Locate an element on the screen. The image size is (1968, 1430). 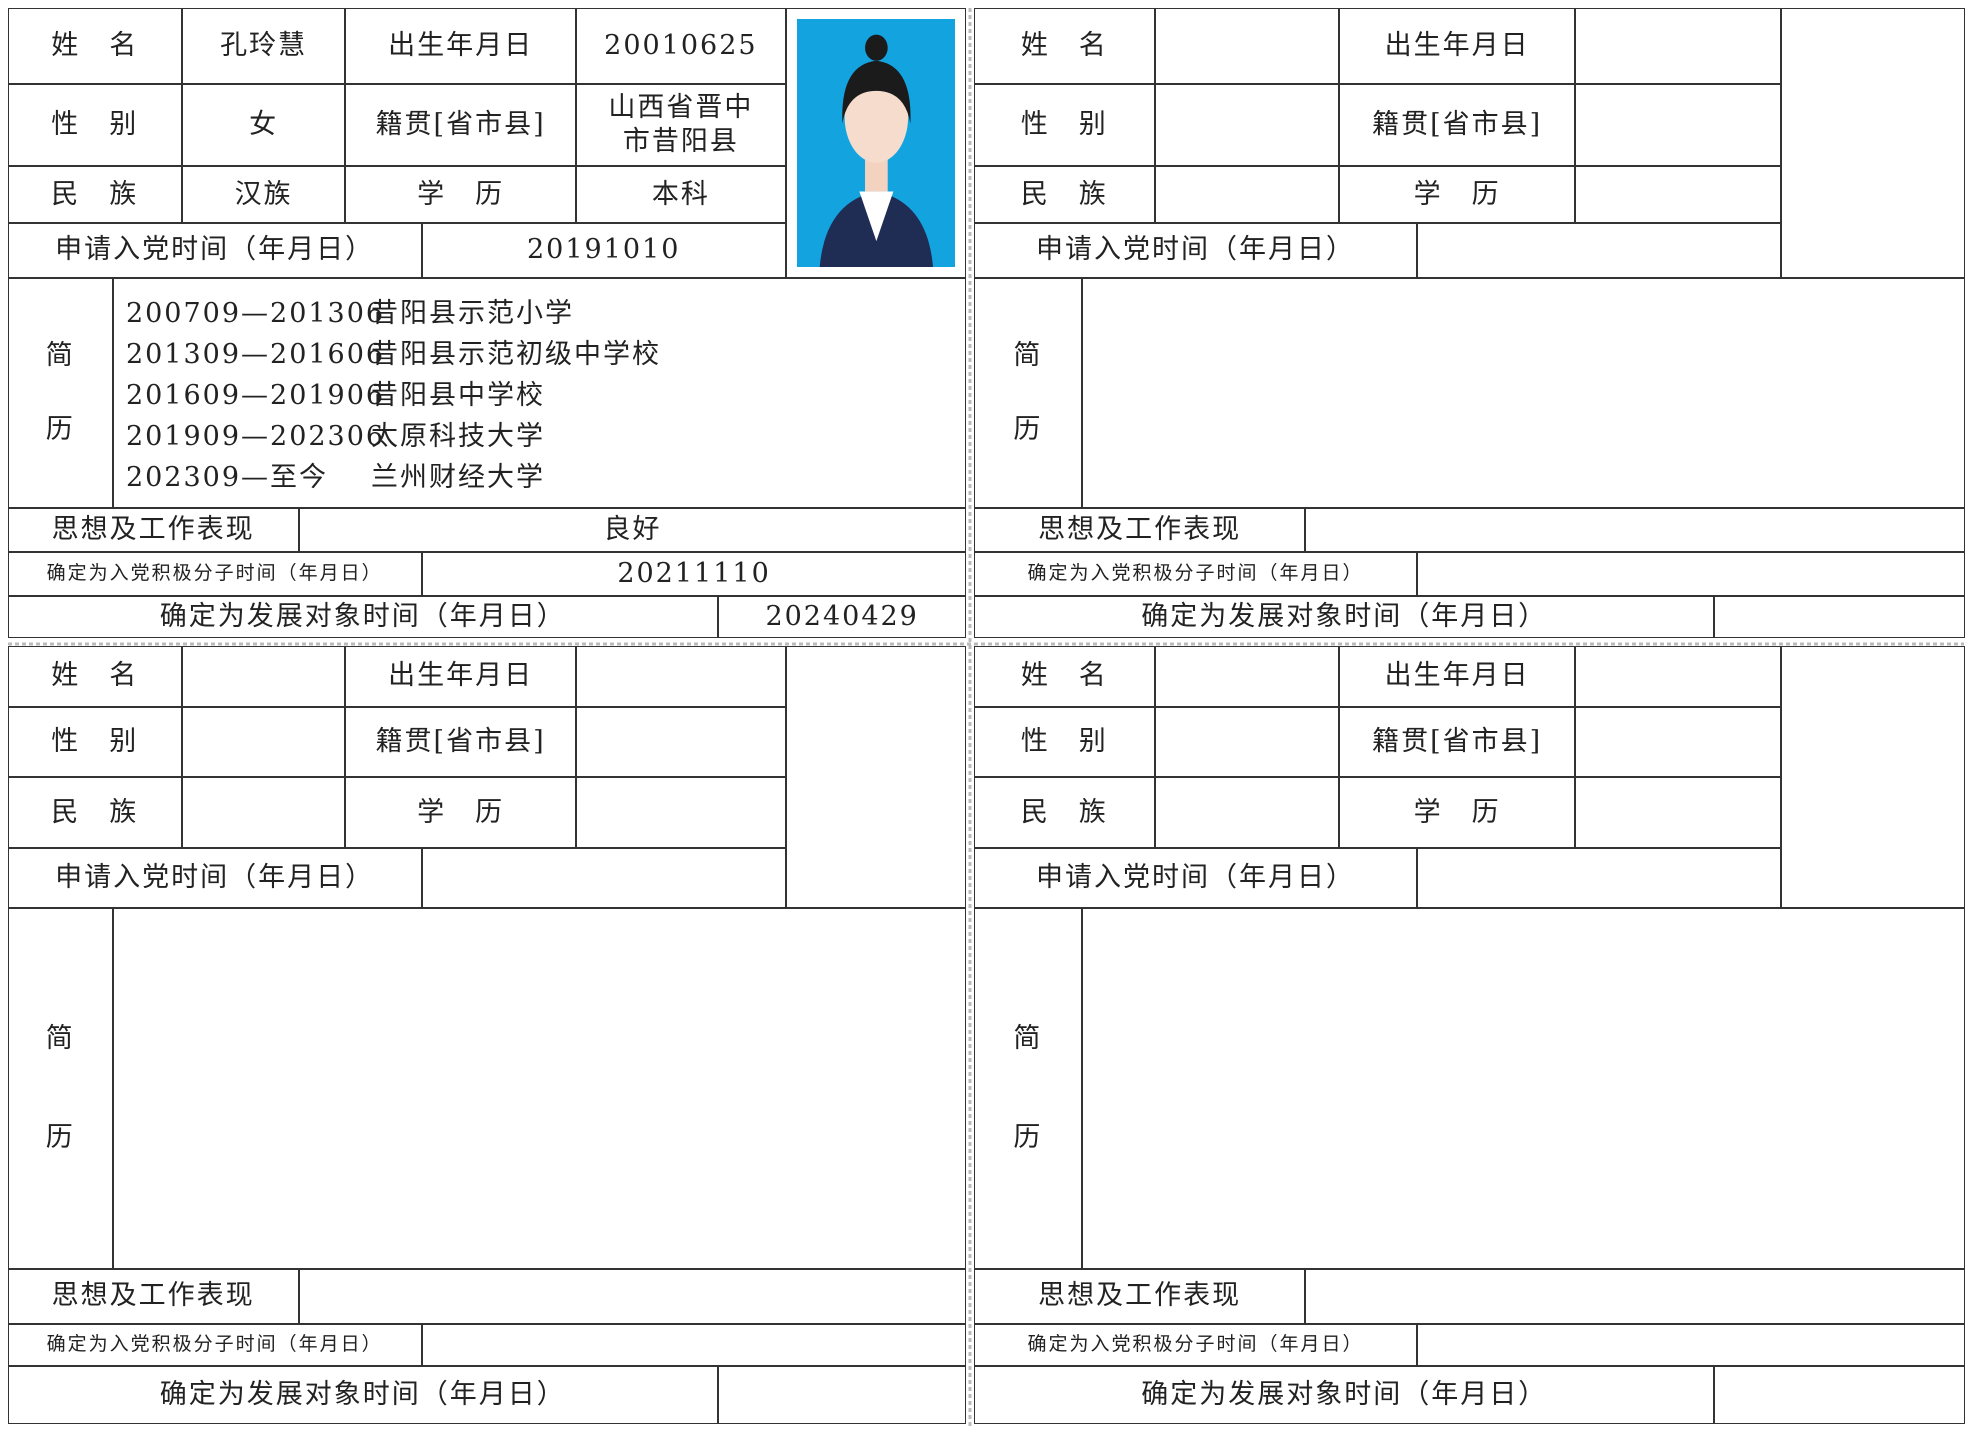
resume-entry: 201609—201906昔阳县中学校 is located at coordinates (335, 395).